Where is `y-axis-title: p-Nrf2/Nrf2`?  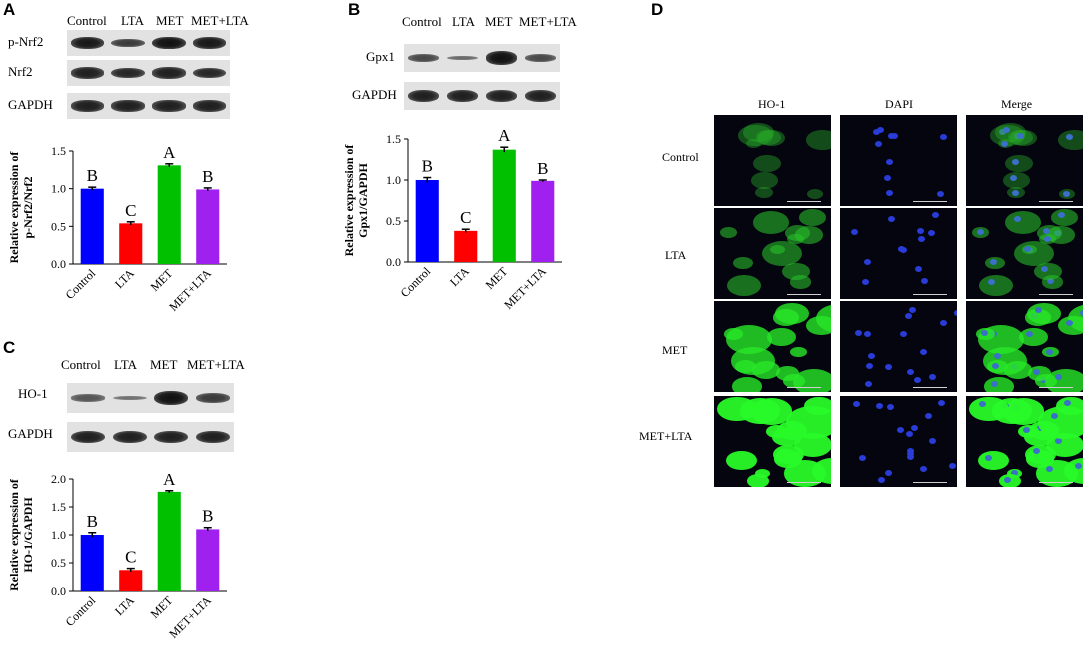 y-axis-title: p-Nrf2/Nrf2 is located at coordinates (28, 208).